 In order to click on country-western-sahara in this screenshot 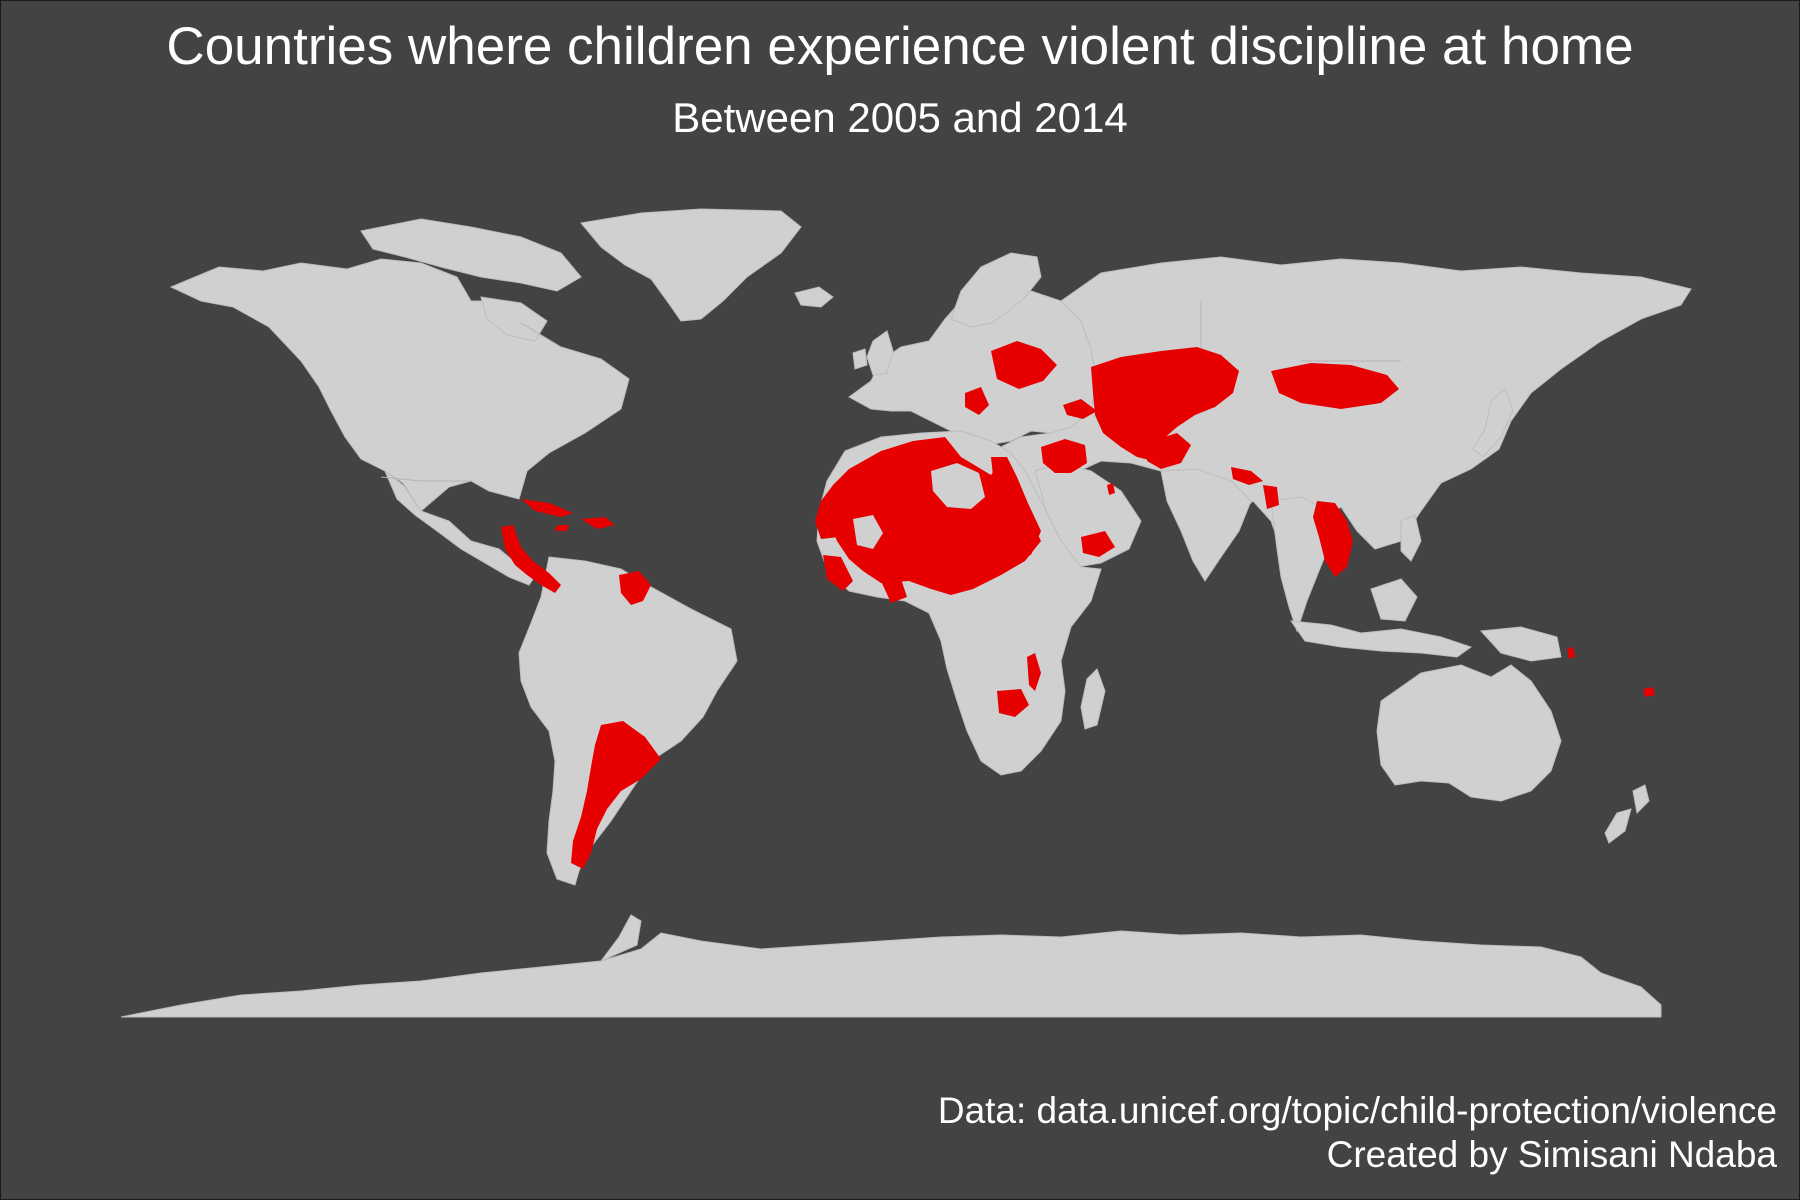, I will do `click(834, 514)`.